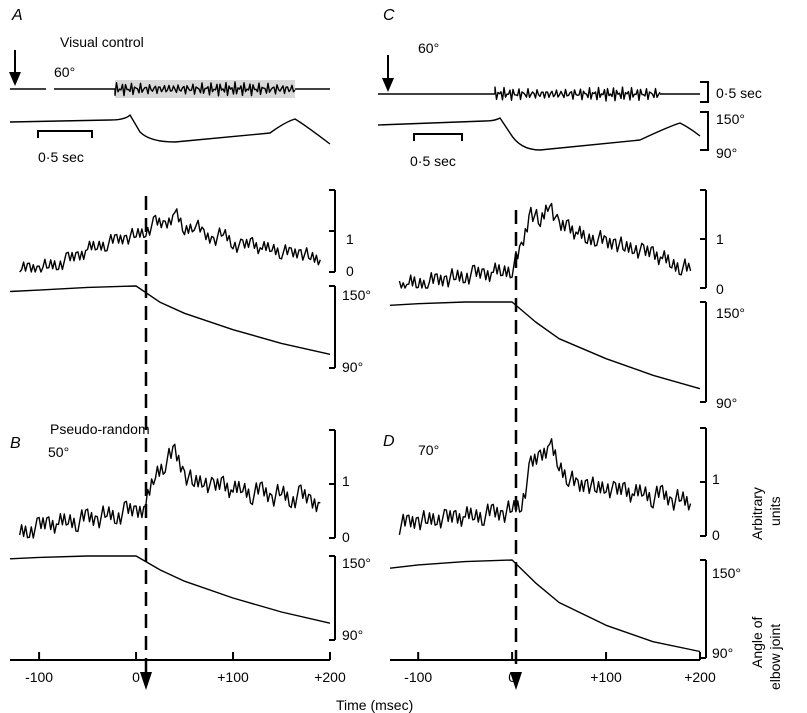  What do you see at coordinates (17, 15) in the screenshot?
I see `panel-label-a: A` at bounding box center [17, 15].